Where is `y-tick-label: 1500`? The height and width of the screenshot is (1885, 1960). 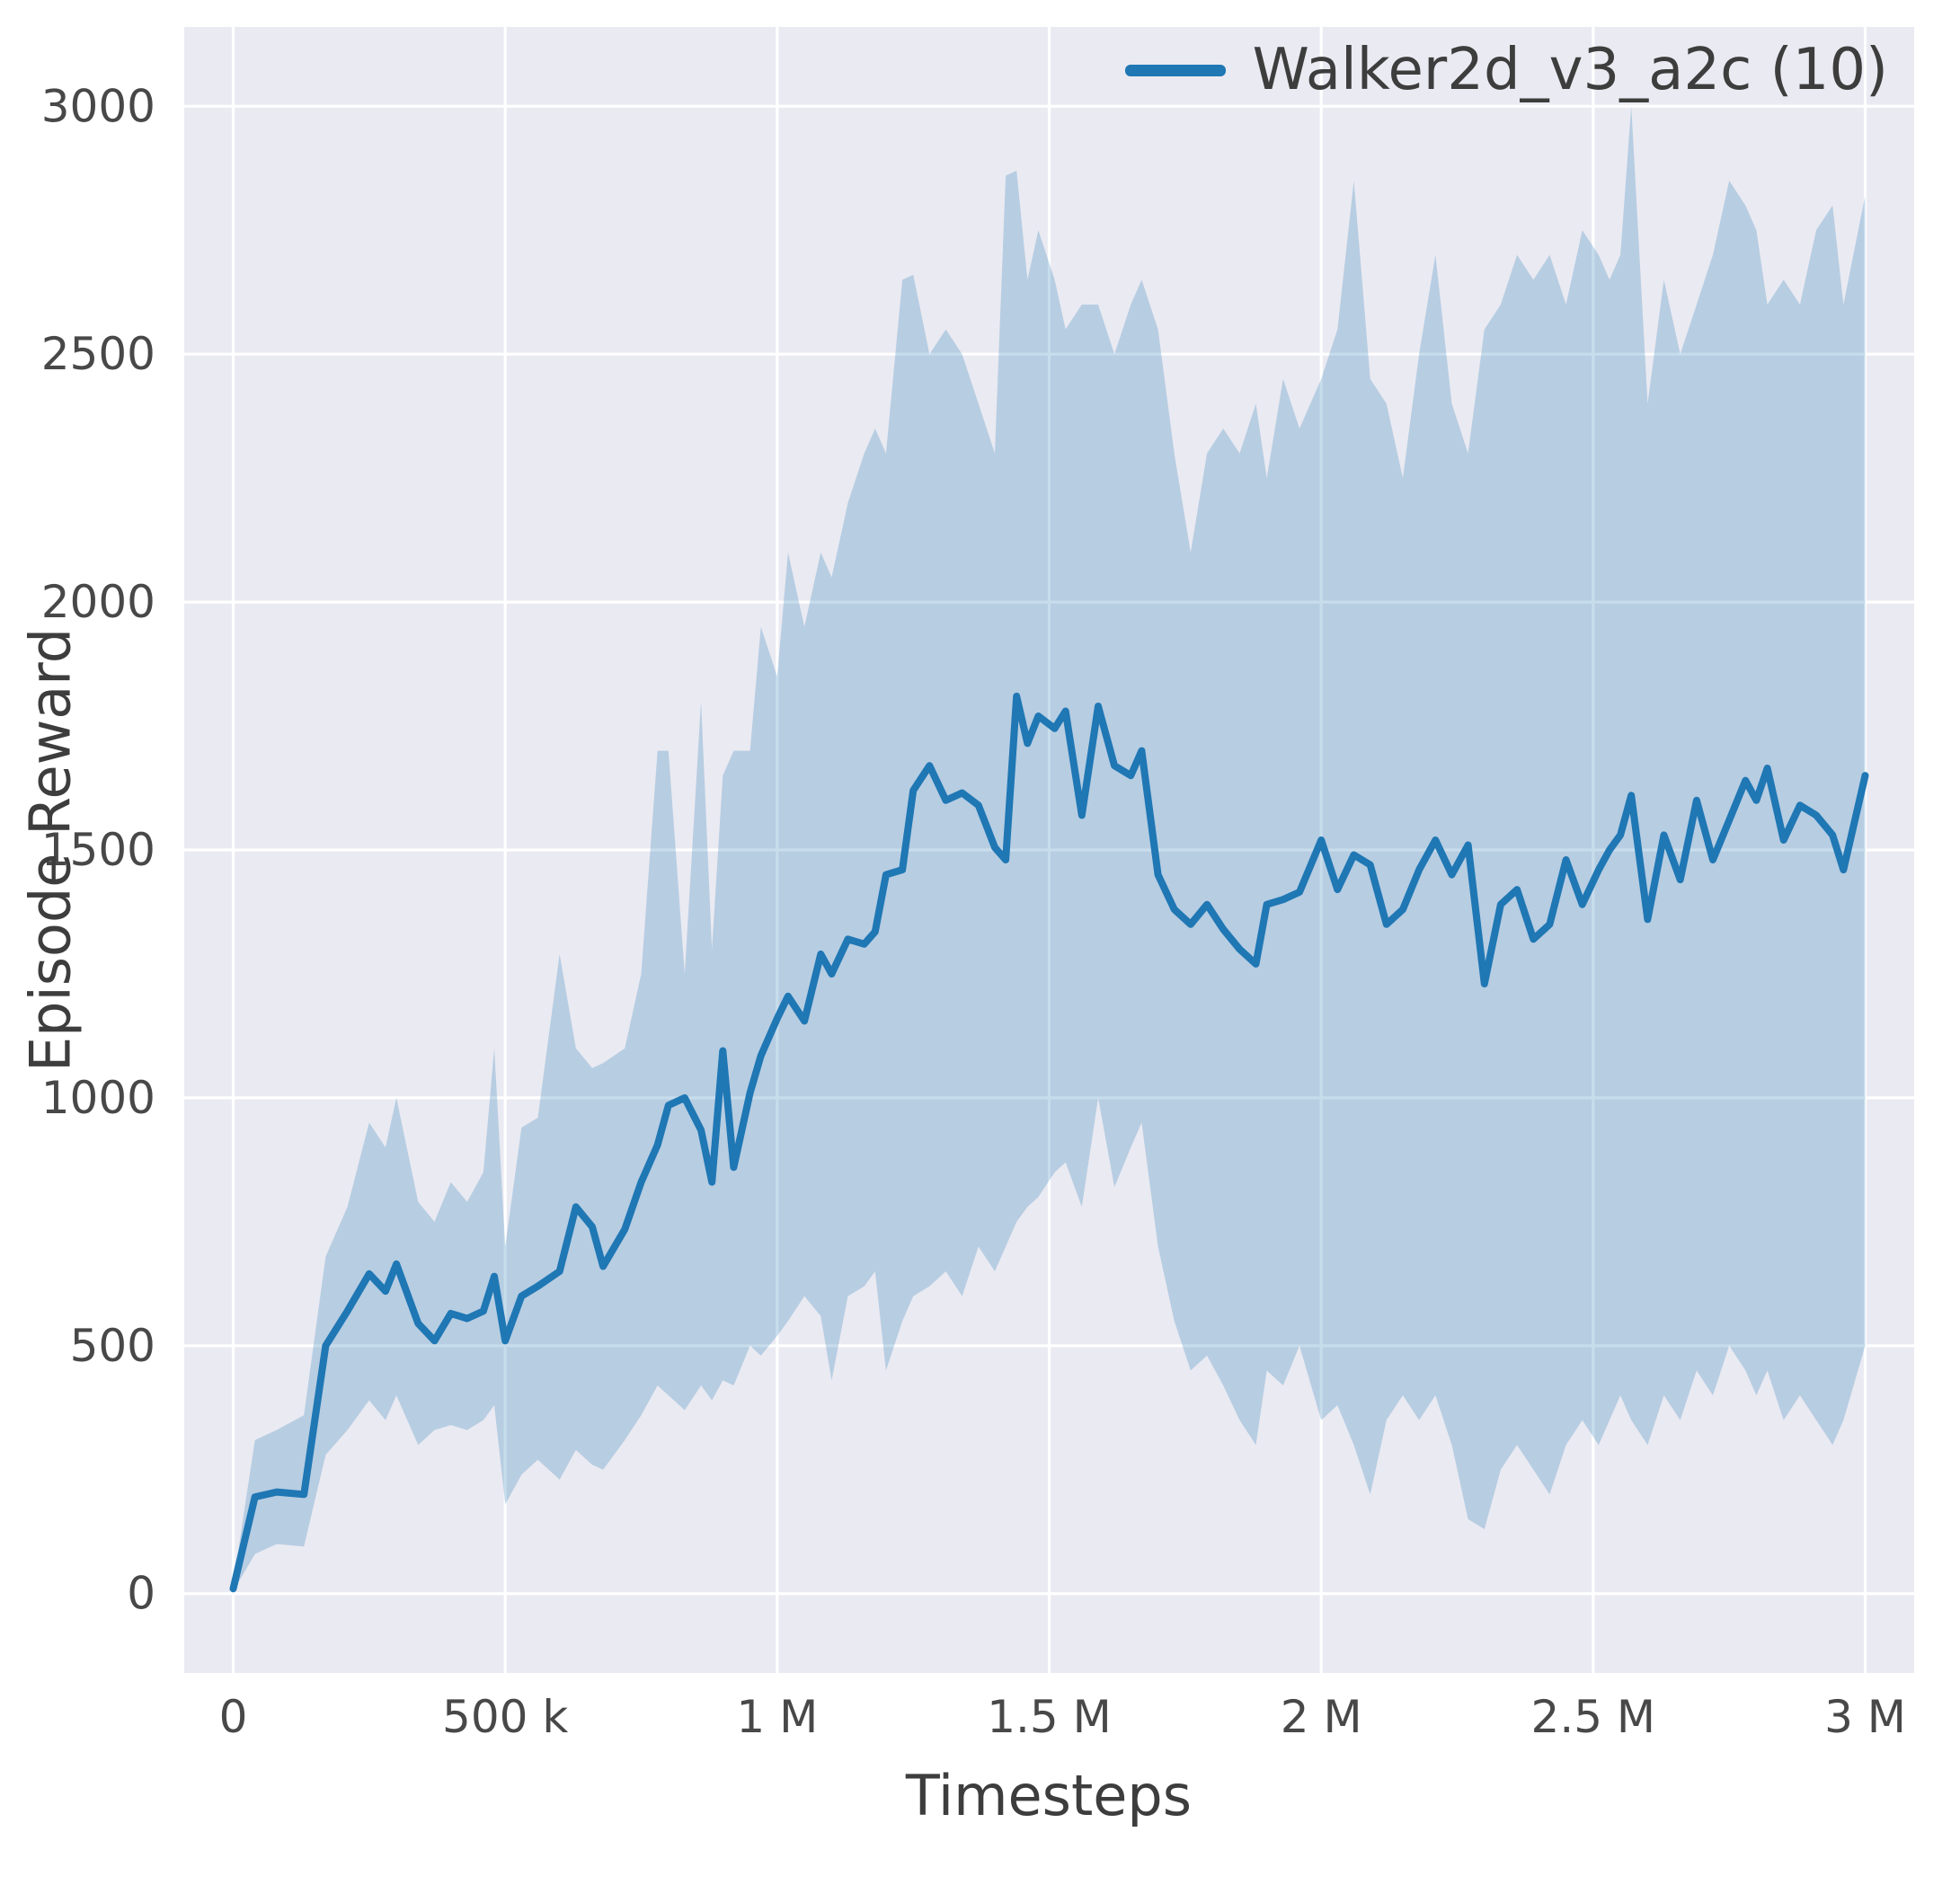
y-tick-label: 1500 is located at coordinates (98, 850).